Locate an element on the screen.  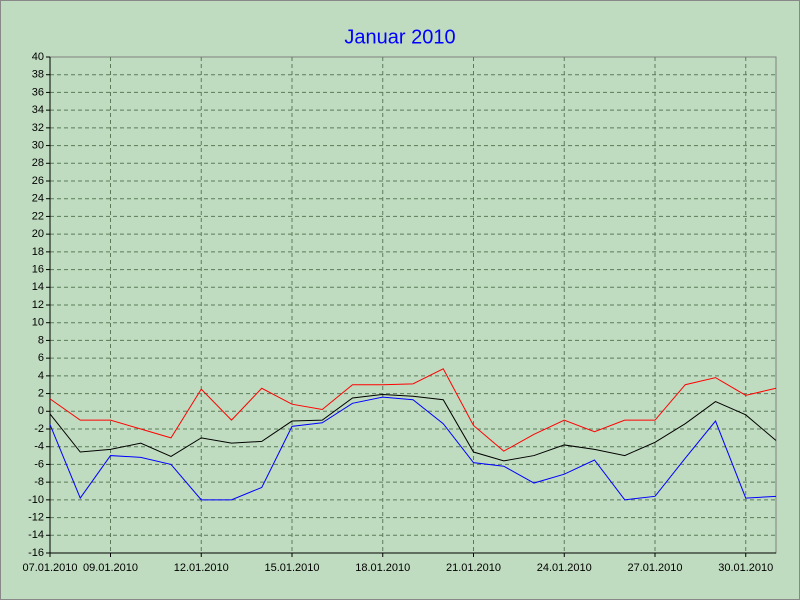
chart-title: Januar 2010 is located at coordinates (399, 37).